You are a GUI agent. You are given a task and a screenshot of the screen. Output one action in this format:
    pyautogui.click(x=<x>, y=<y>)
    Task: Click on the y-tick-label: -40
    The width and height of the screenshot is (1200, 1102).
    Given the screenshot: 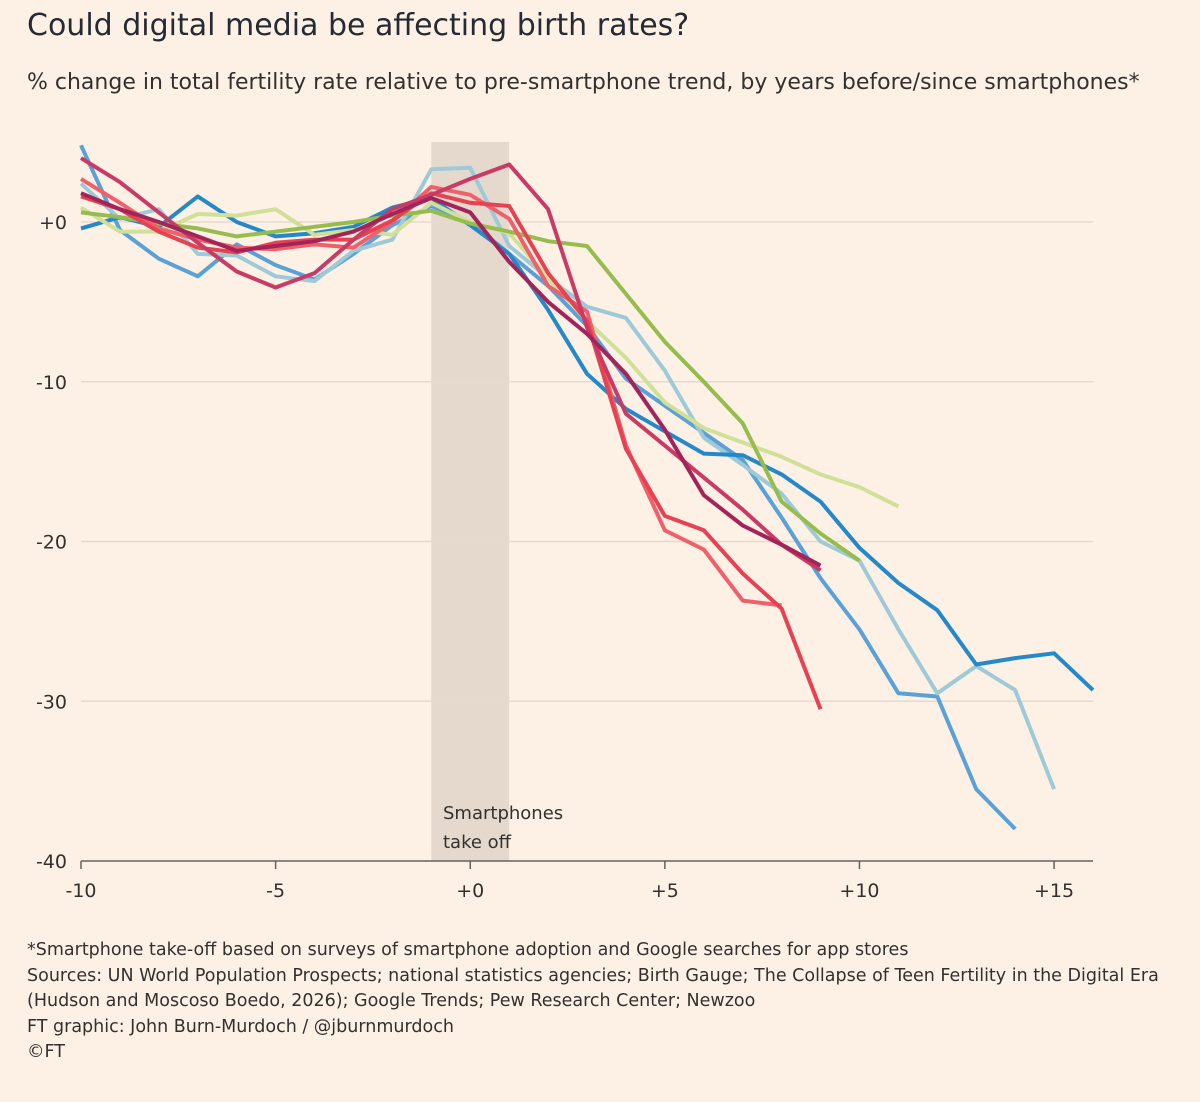 What is the action you would take?
    pyautogui.click(x=51, y=862)
    